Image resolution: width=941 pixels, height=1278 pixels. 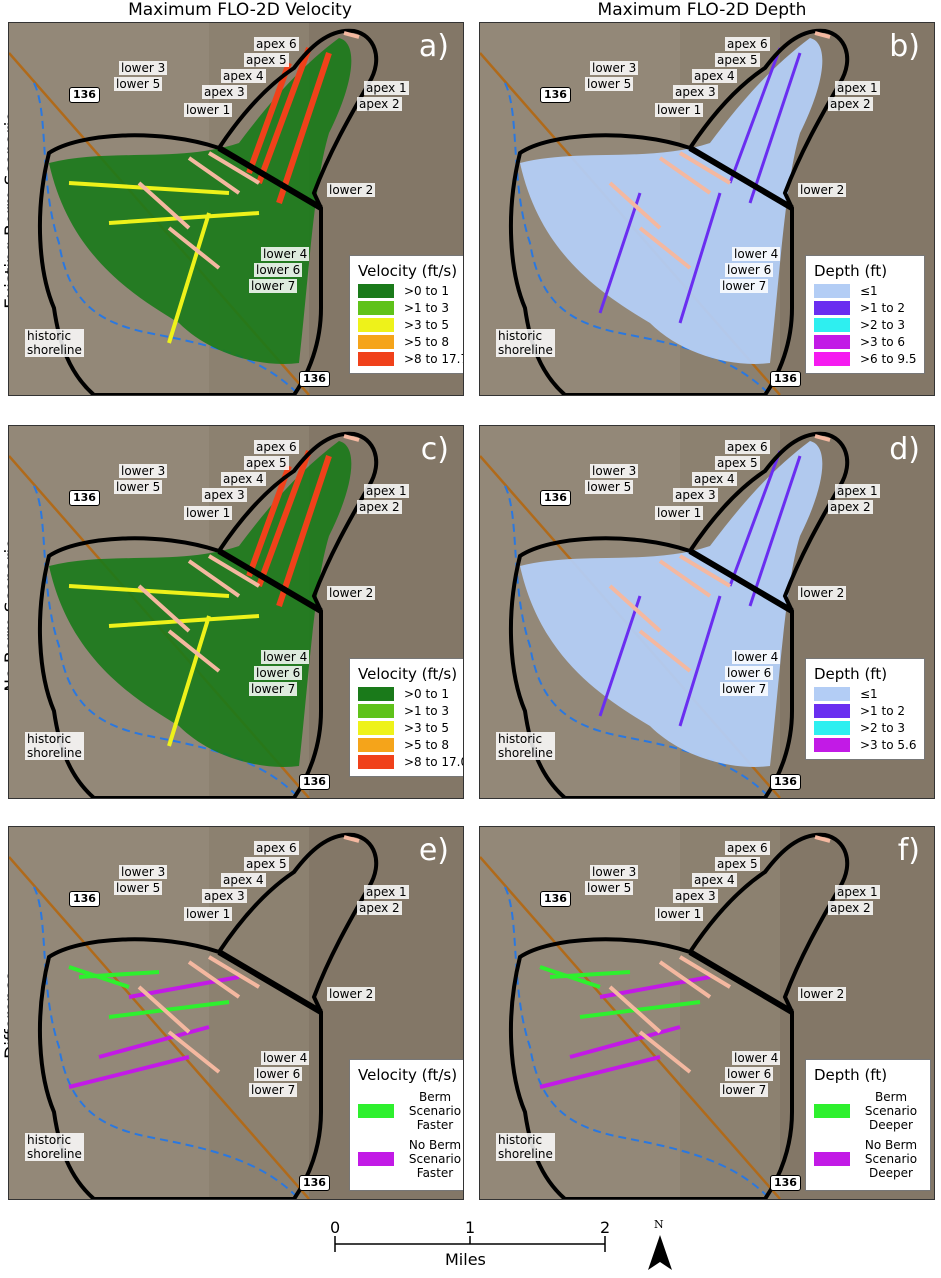 I want to click on legend-title: Depth (ft), so click(x=851, y=271).